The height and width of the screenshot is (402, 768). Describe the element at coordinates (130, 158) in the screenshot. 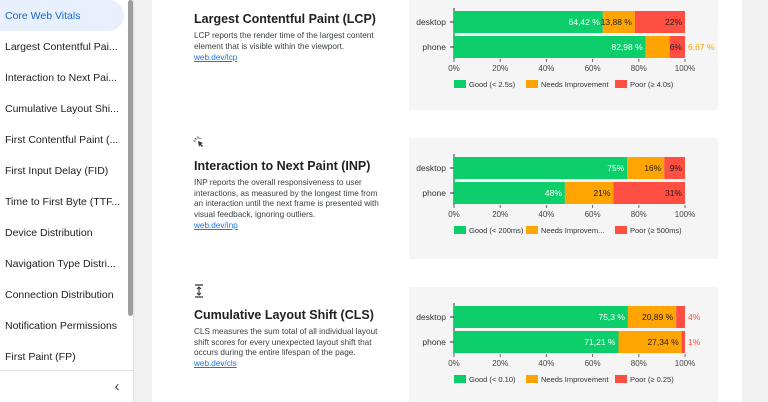

I see `sidebar-scrollbar` at that location.